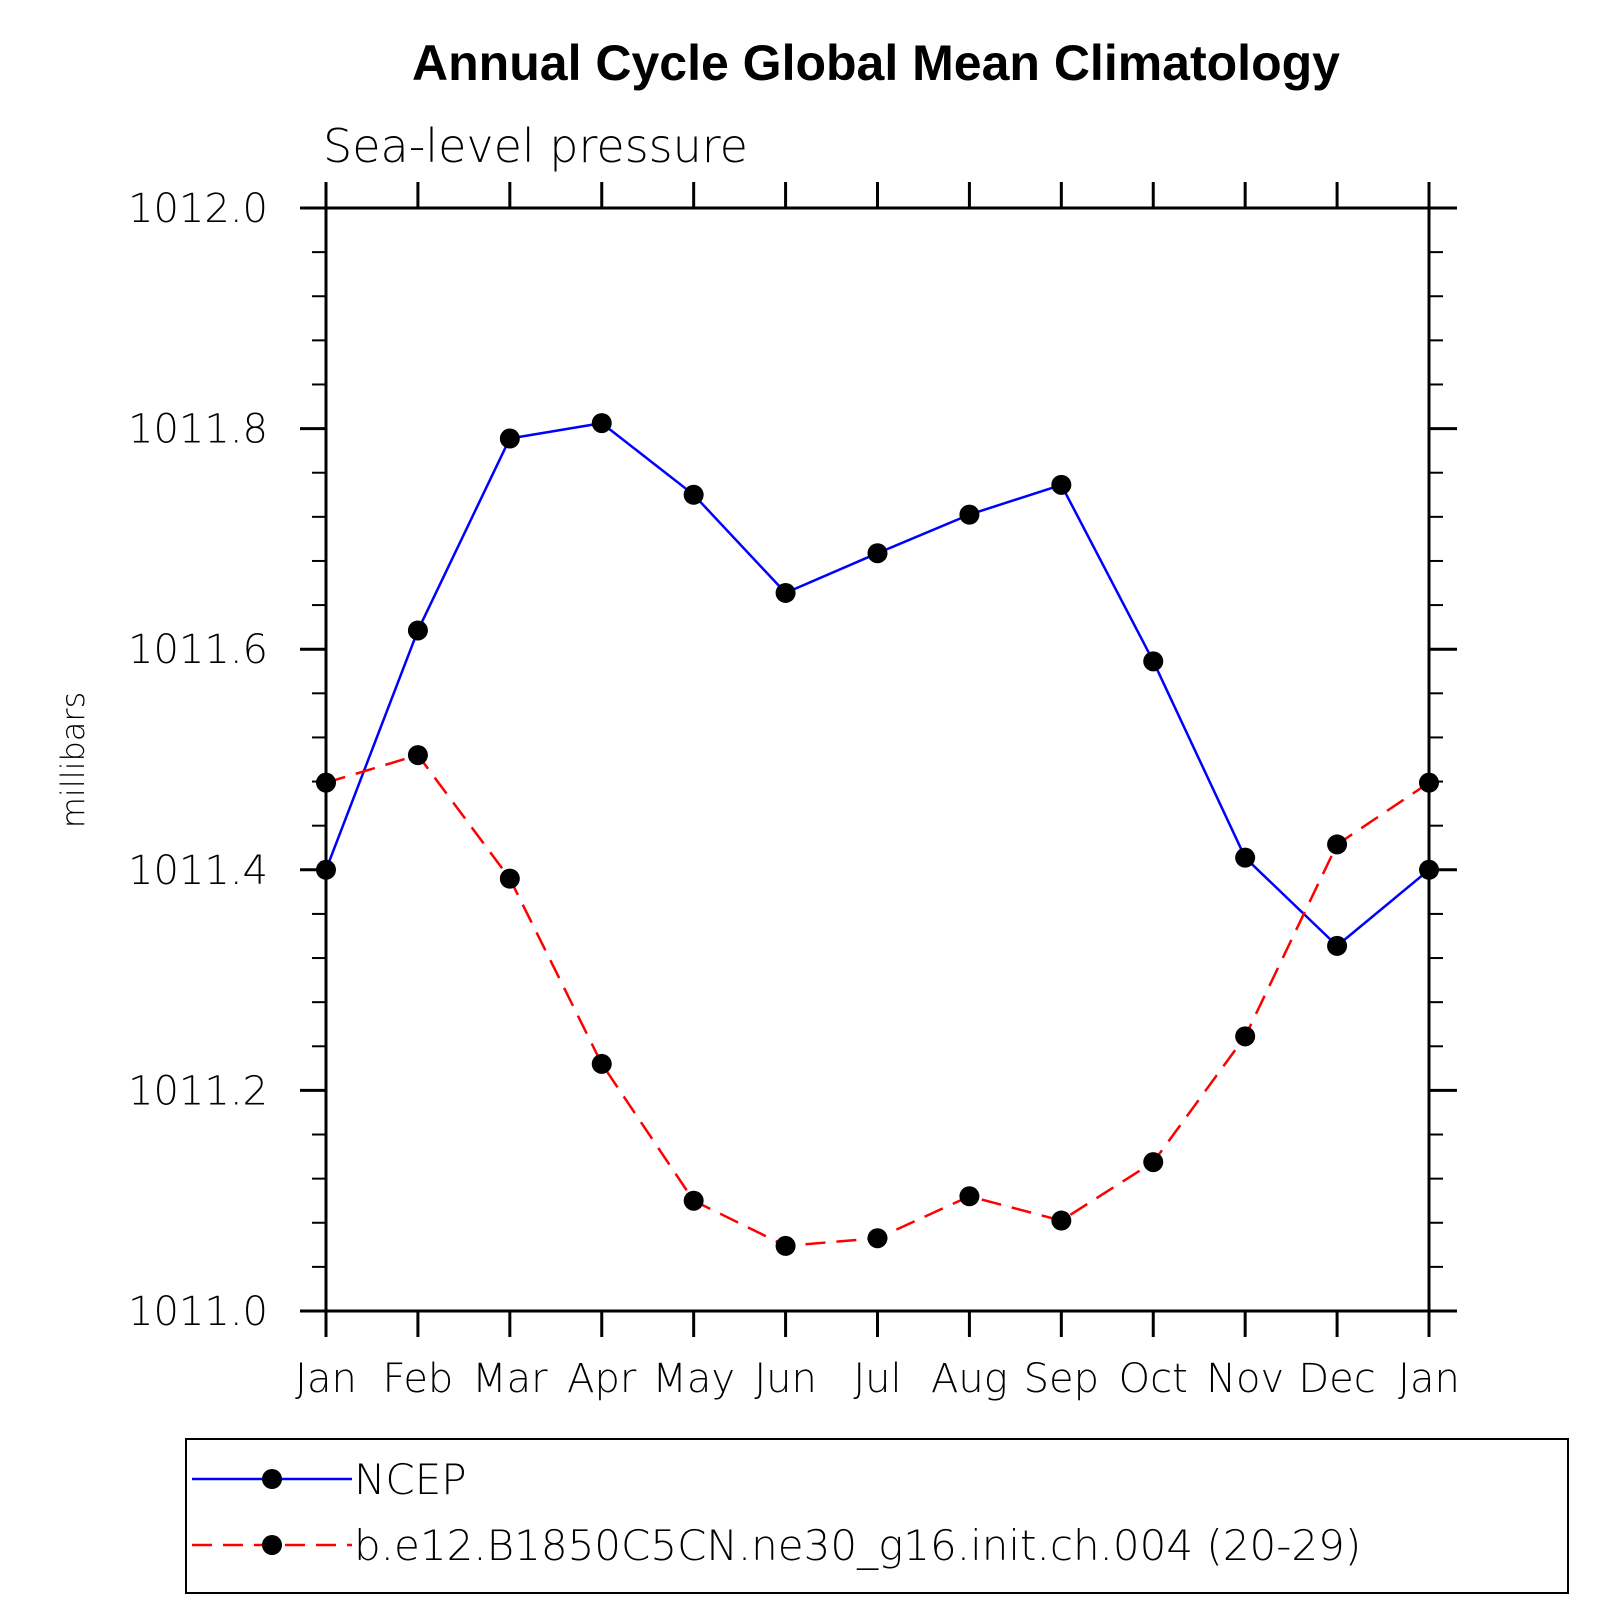 The image size is (1608, 1608). I want to click on x-tick-label: Sep, so click(1061, 1379).